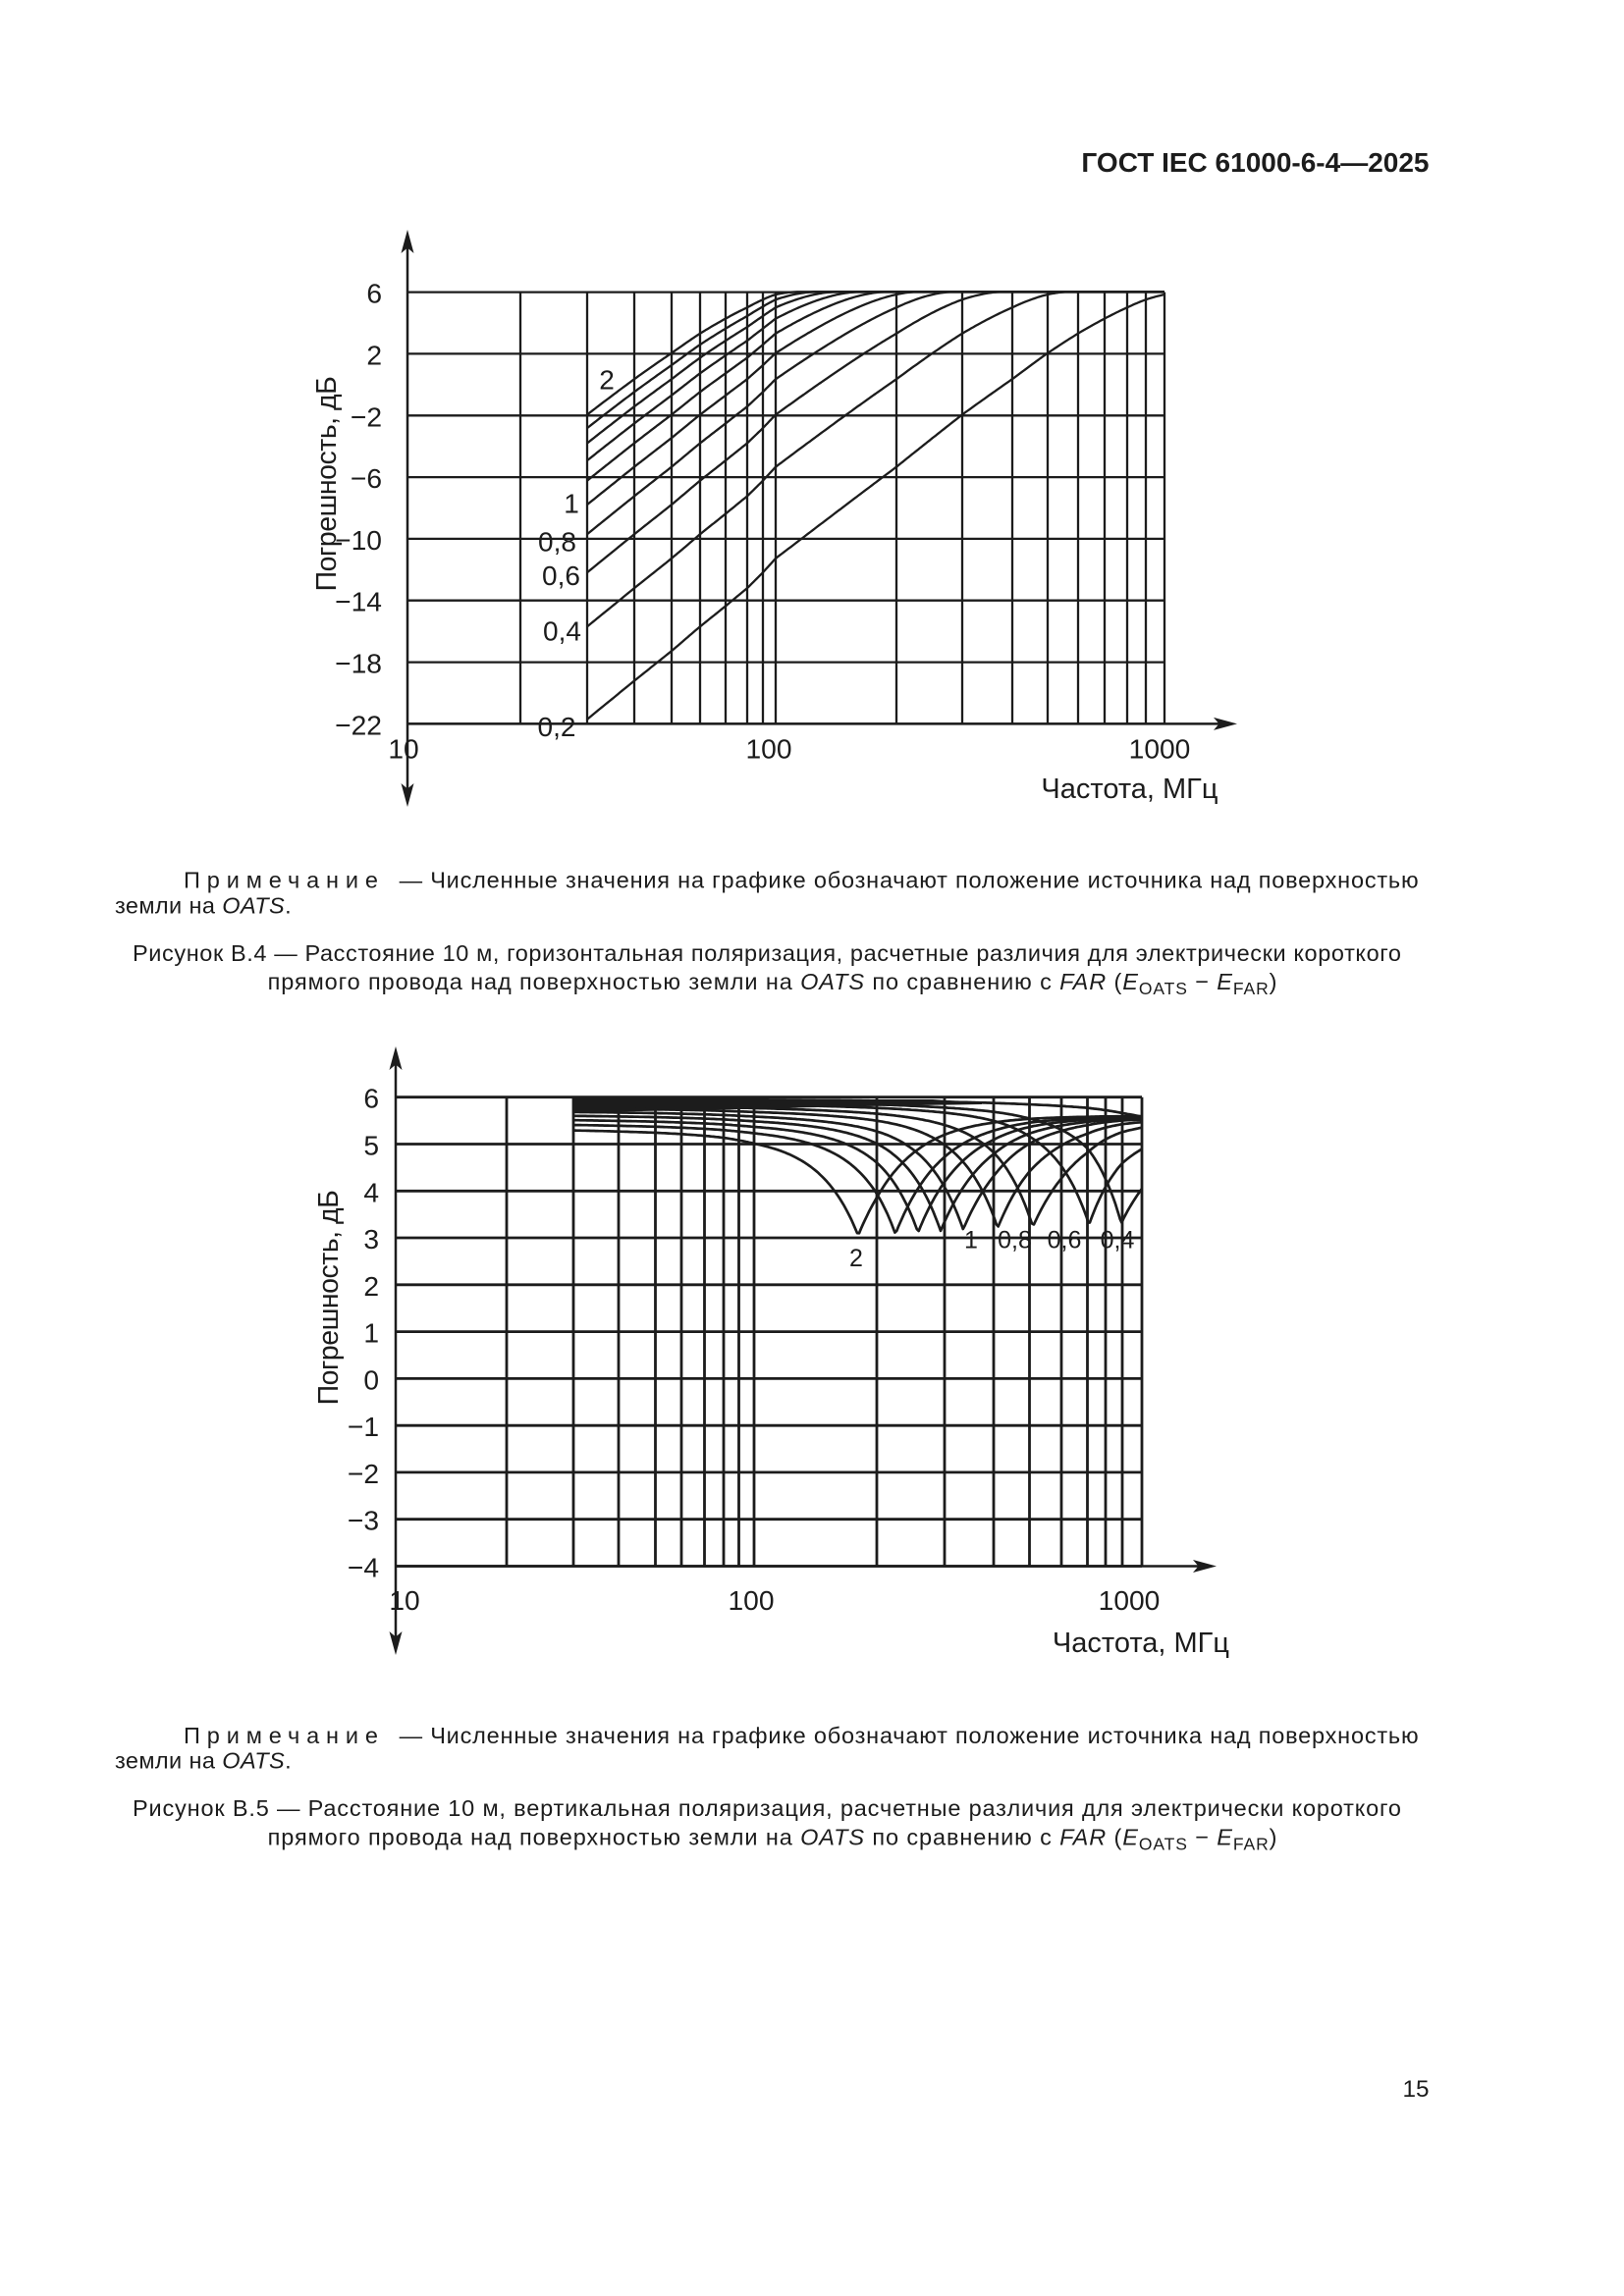 This screenshot has height=2296, width=1624. I want to click on svg-text: −14, so click(358, 602).